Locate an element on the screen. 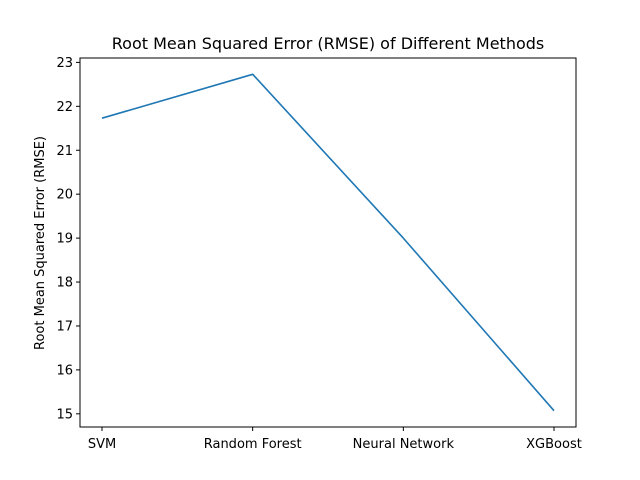 The width and height of the screenshot is (640, 480). y-tick-label: 23 is located at coordinates (64, 63).